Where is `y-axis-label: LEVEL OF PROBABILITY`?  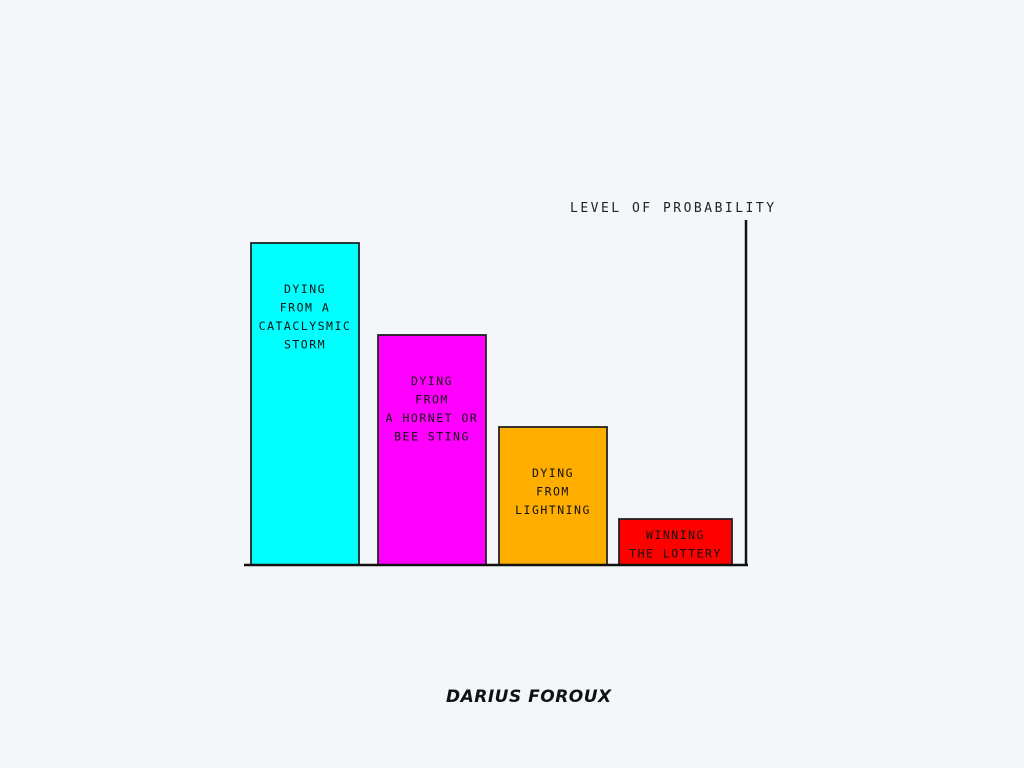
y-axis-label: LEVEL OF PROBABILITY is located at coordinates (673, 208).